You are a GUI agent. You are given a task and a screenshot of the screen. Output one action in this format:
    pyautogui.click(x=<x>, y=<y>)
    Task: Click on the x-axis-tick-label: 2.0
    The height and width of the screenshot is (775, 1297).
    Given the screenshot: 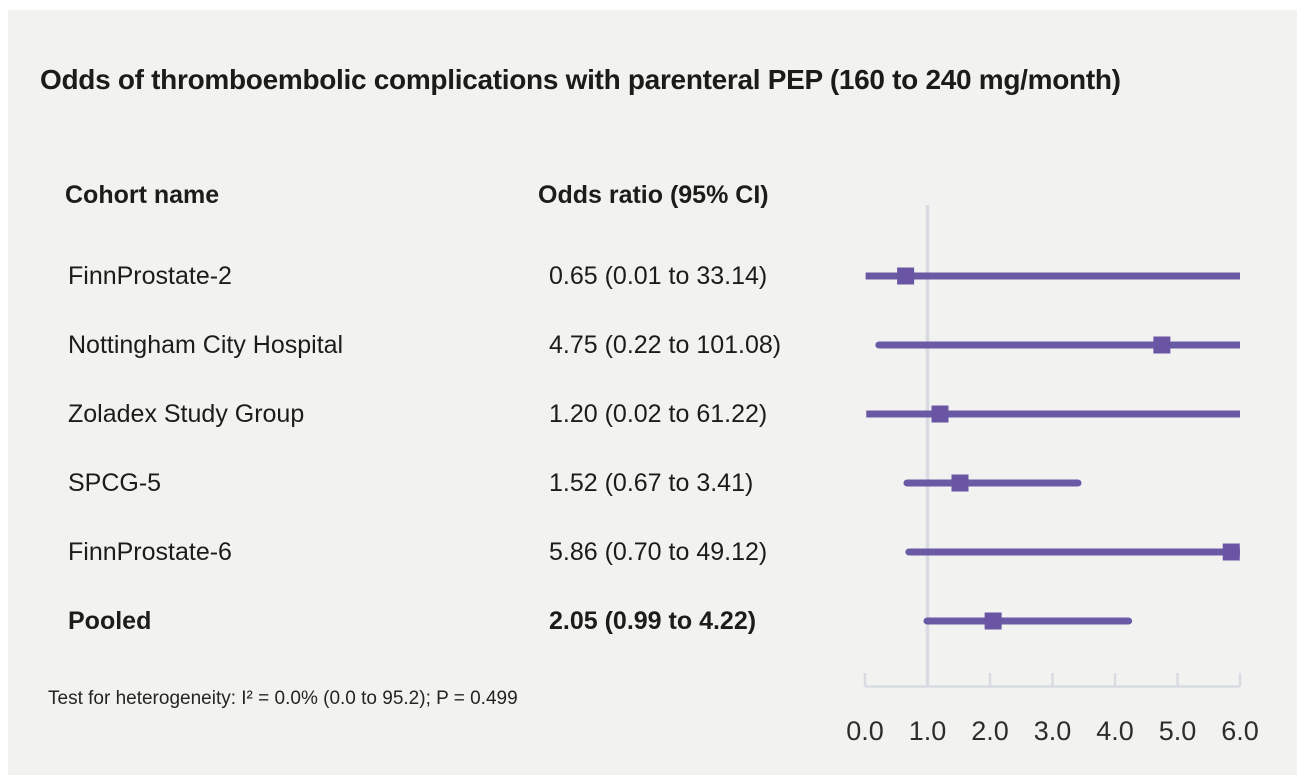 What is the action you would take?
    pyautogui.click(x=990, y=731)
    